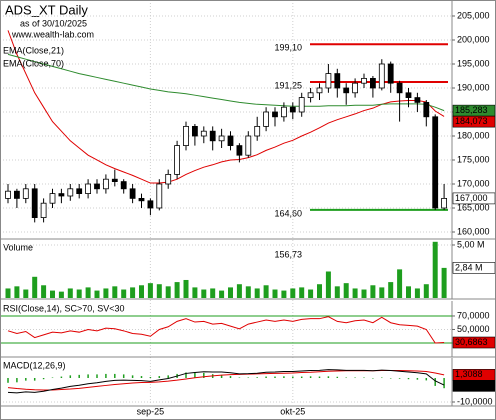  What do you see at coordinates (469, 267) in the screenshot?
I see `last-value-label: 2,84 M` at bounding box center [469, 267].